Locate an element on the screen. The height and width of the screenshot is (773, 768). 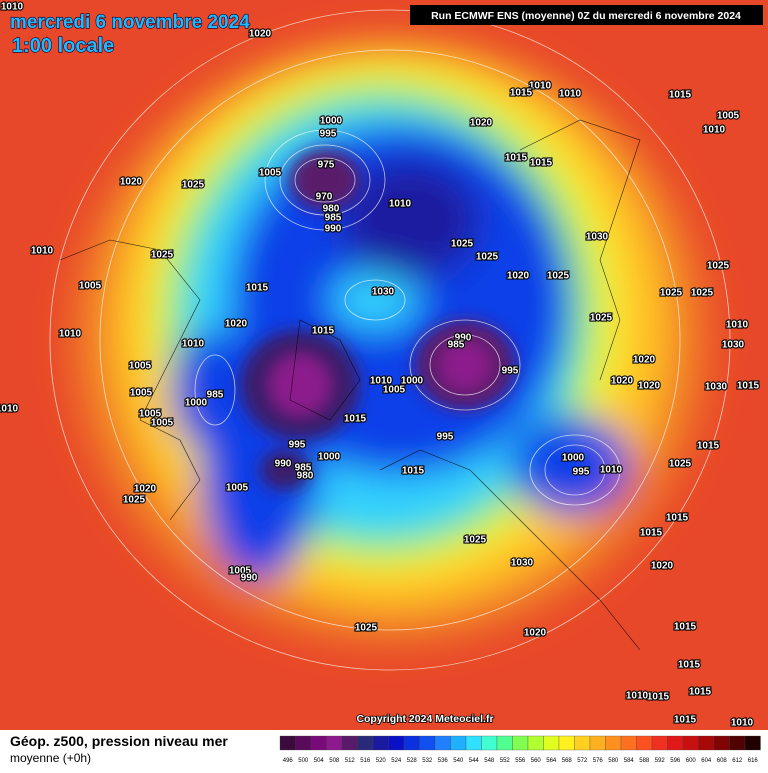
isobar-label: 970 is located at coordinates (324, 197).